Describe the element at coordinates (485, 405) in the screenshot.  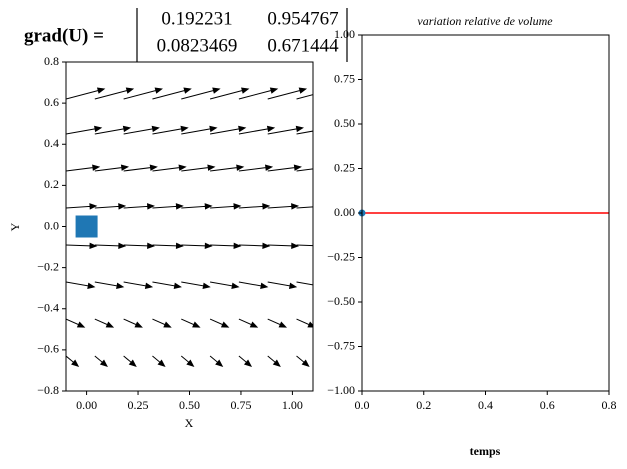
I see `x-tick-label: 0.4` at that location.